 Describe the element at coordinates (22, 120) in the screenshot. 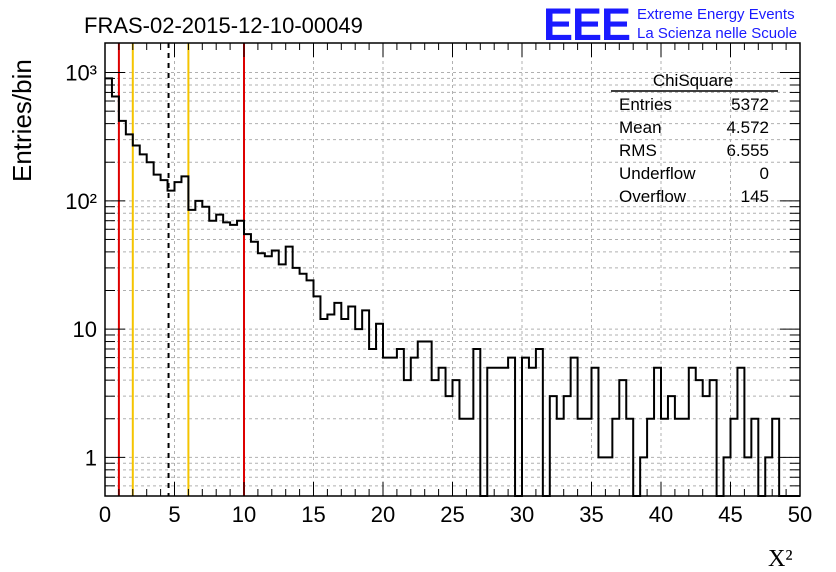

I see `y-axis-title: Entries/bin` at that location.